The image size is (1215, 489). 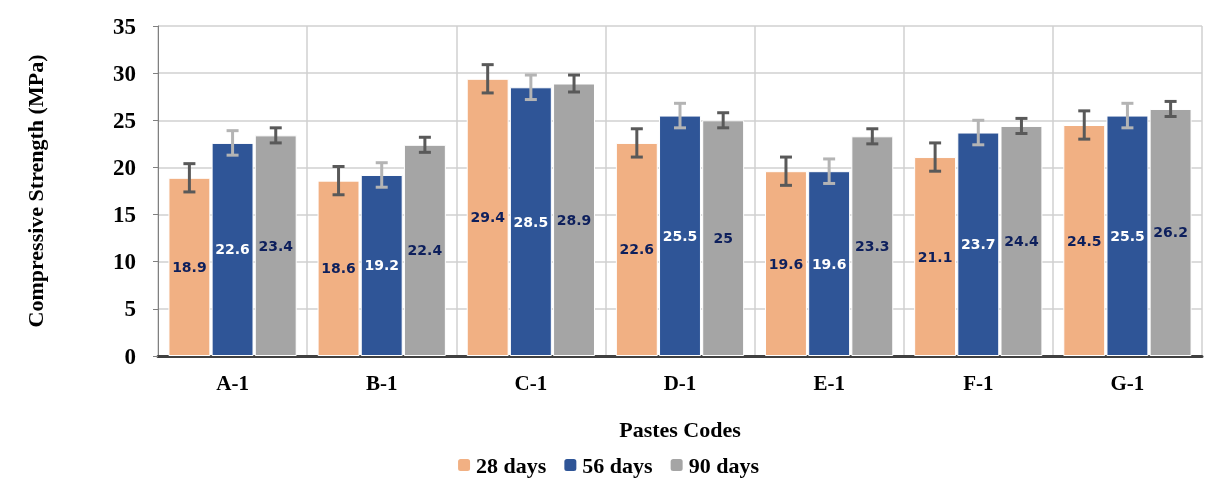 What do you see at coordinates (381, 382) in the screenshot?
I see `x-tick-label: B-1` at bounding box center [381, 382].